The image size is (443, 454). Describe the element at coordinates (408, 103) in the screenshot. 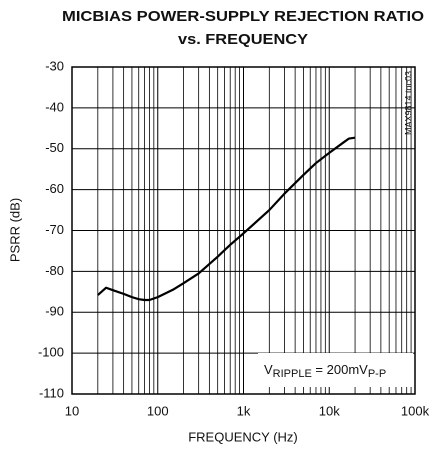

I see `watermark: MAX9814 toc03` at that location.